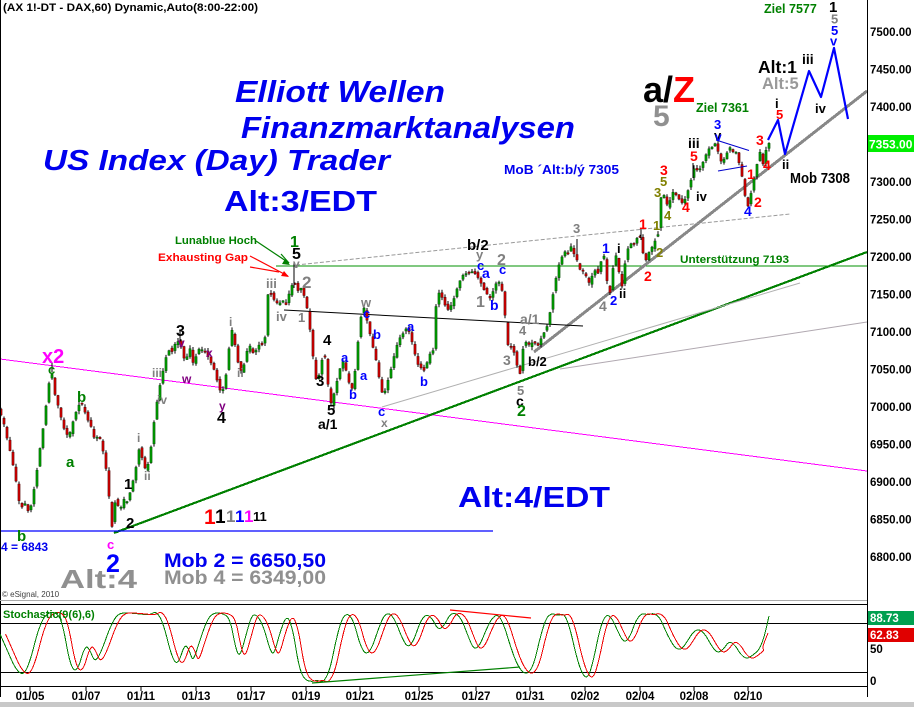 This screenshot has width=914, height=707. I want to click on svg-text: 0, so click(873, 682).